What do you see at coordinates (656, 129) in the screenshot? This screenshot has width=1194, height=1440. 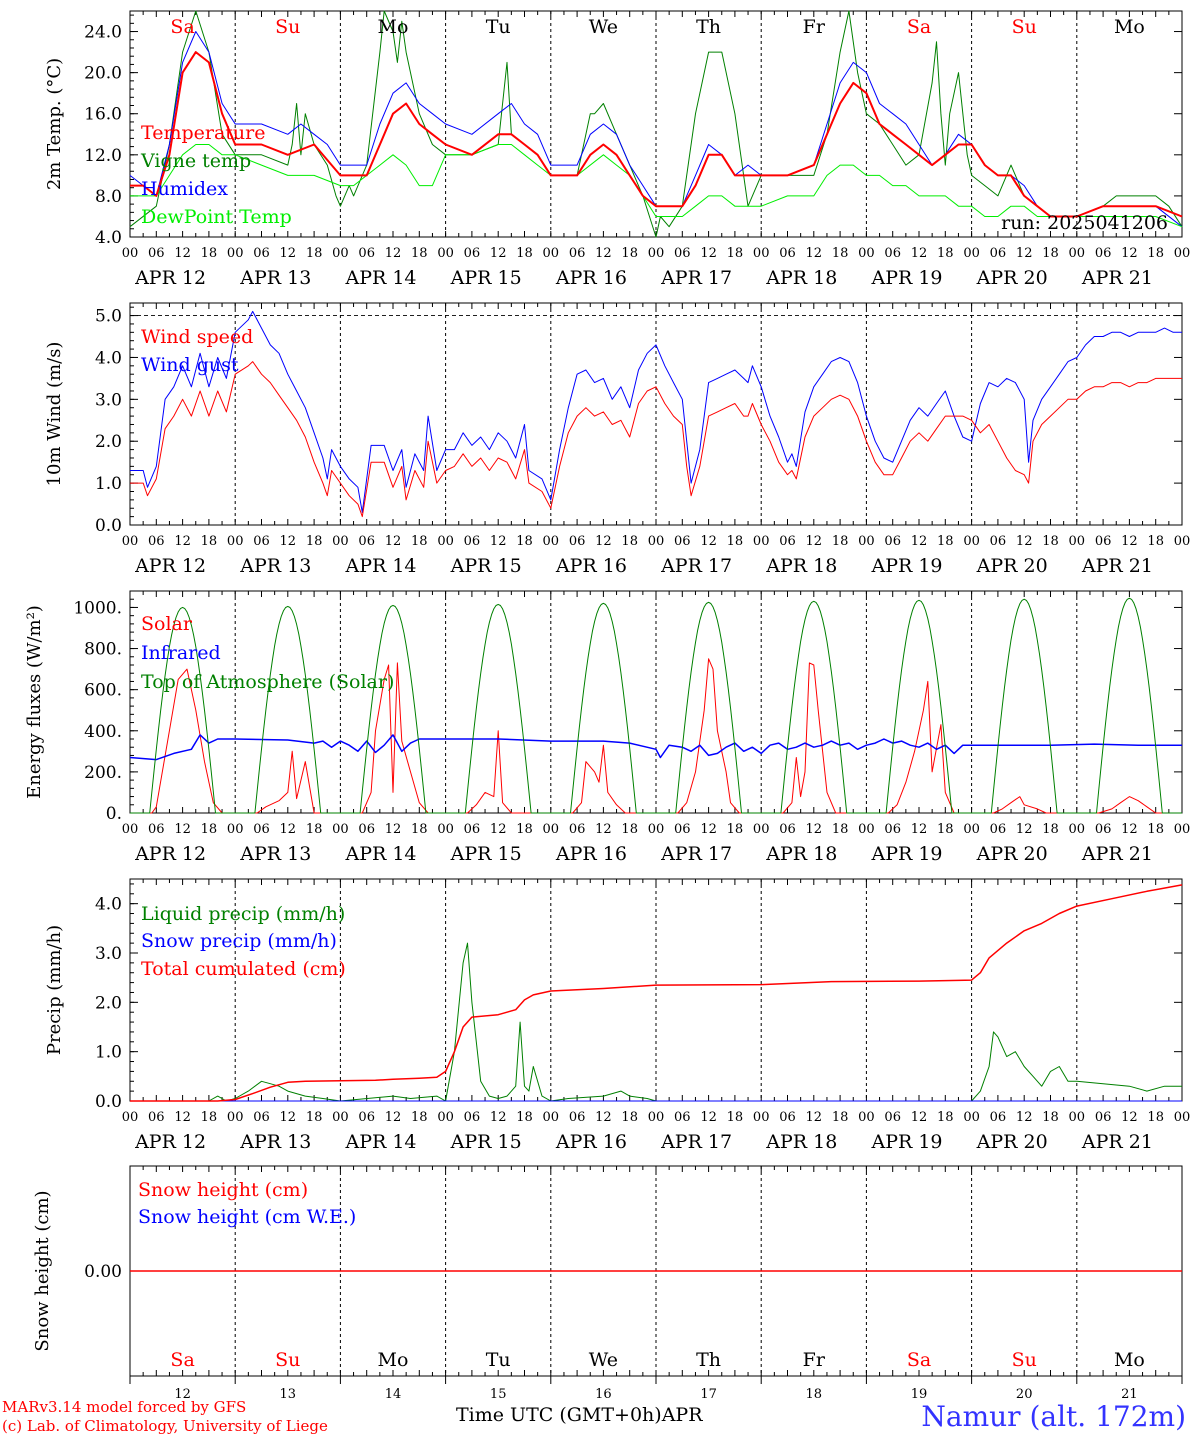 I see `series-humidex` at bounding box center [656, 129].